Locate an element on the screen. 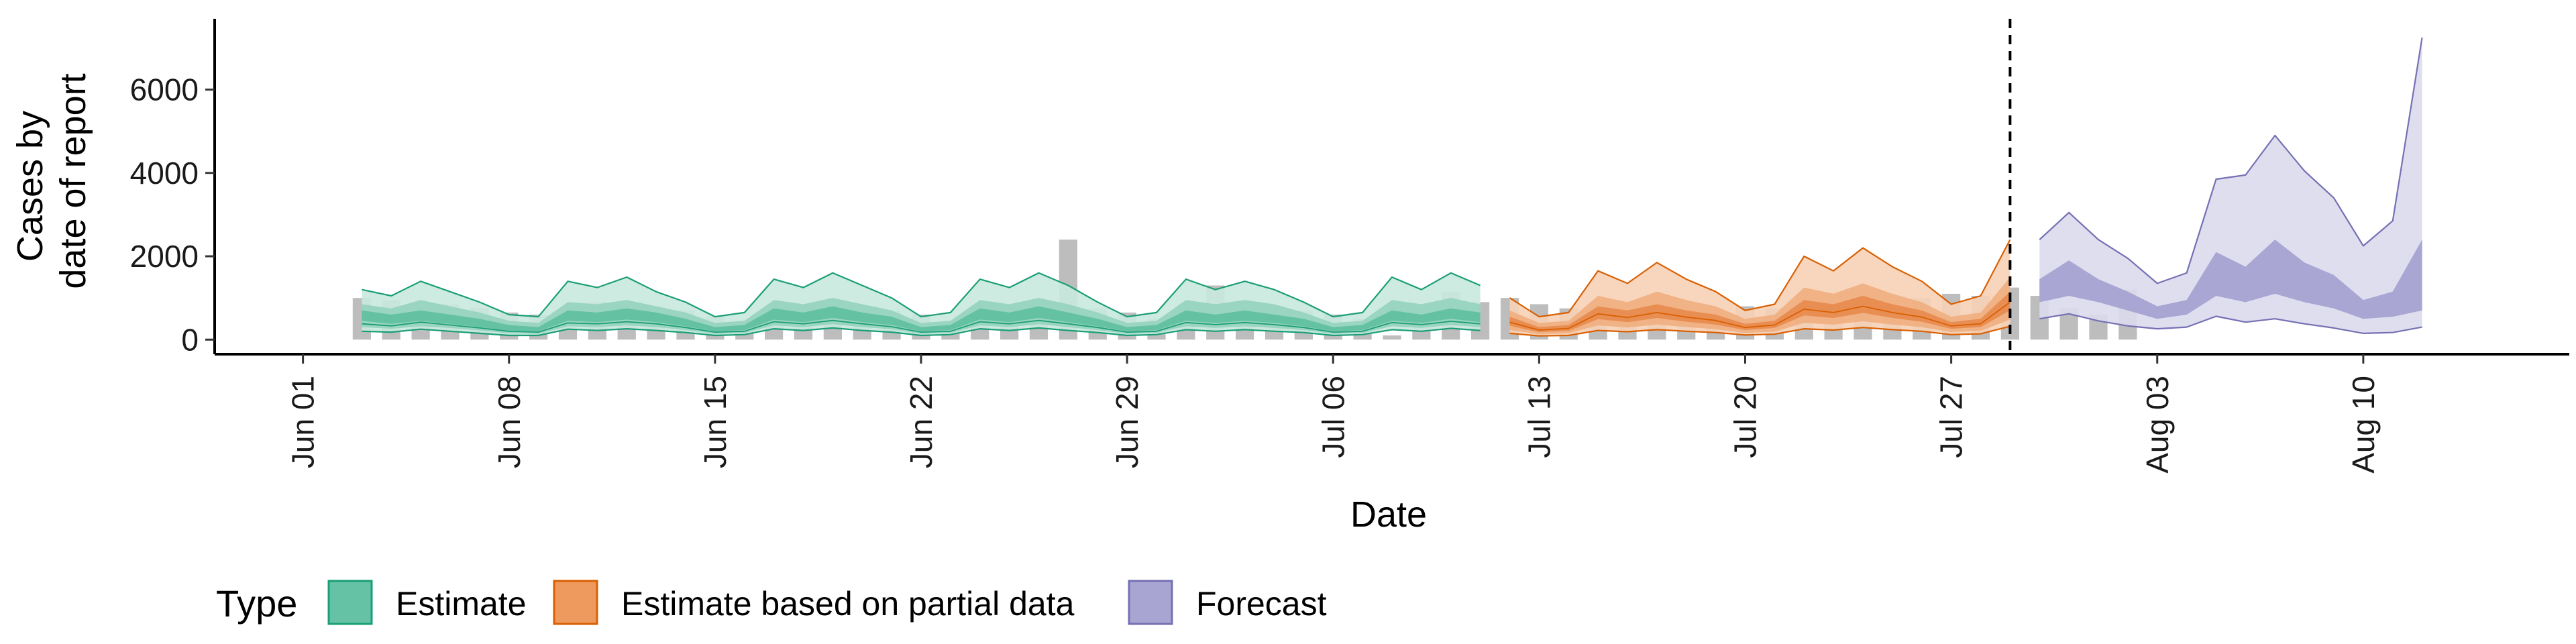 The height and width of the screenshot is (644, 2576). y-tick-label: 0 is located at coordinates (190, 339).